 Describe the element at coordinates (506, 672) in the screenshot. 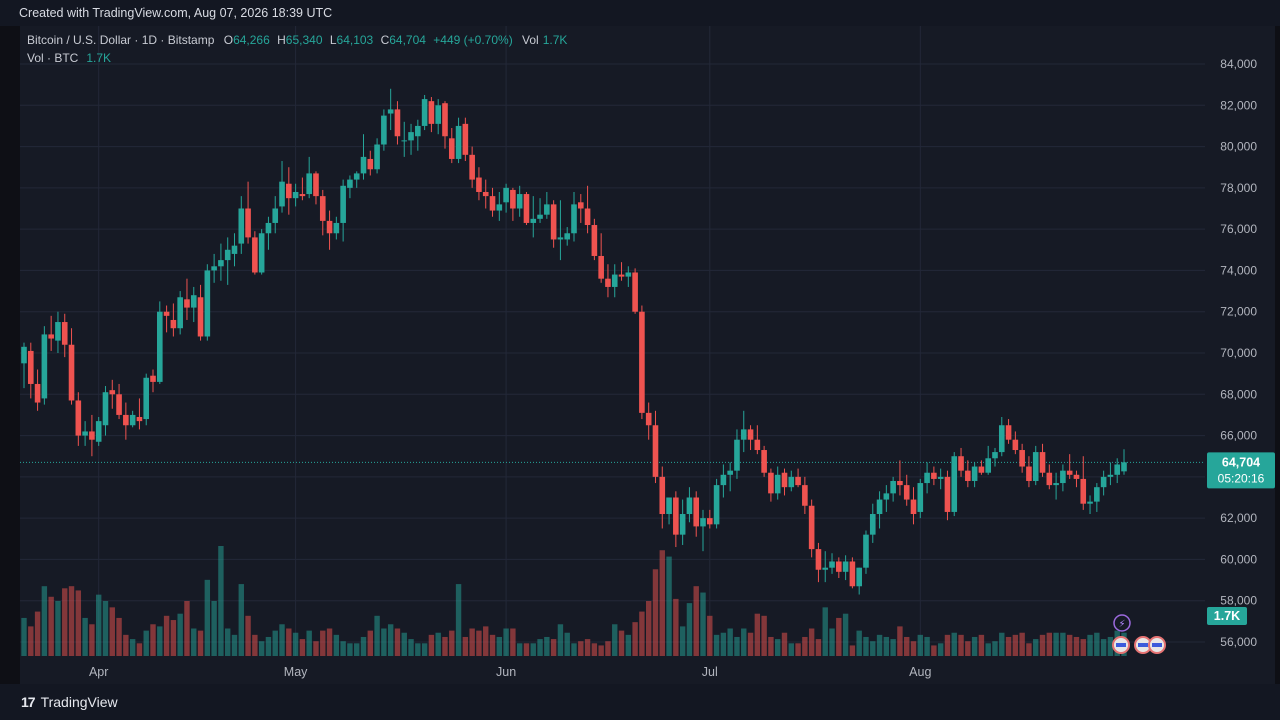

I see `time-tick-label: Jun` at that location.